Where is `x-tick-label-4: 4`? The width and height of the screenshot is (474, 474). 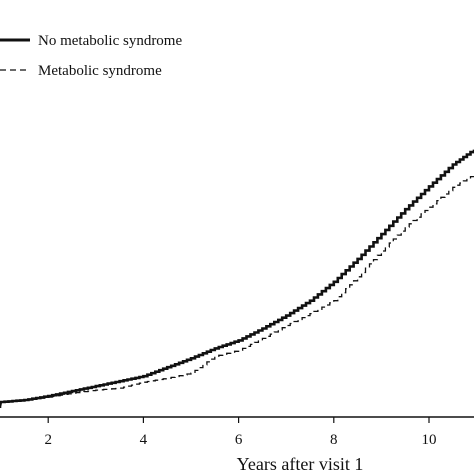 x-tick-label-4: 4 is located at coordinates (144, 440).